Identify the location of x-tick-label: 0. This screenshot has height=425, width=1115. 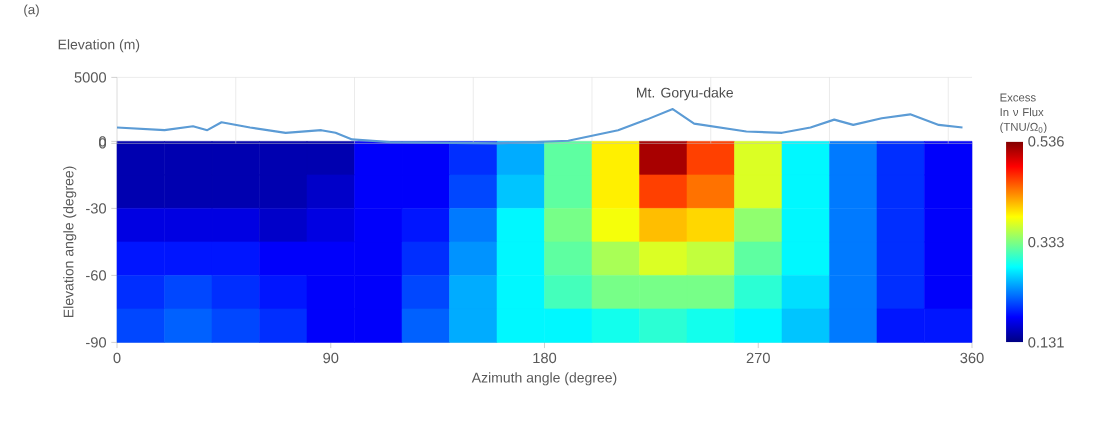
(117, 357).